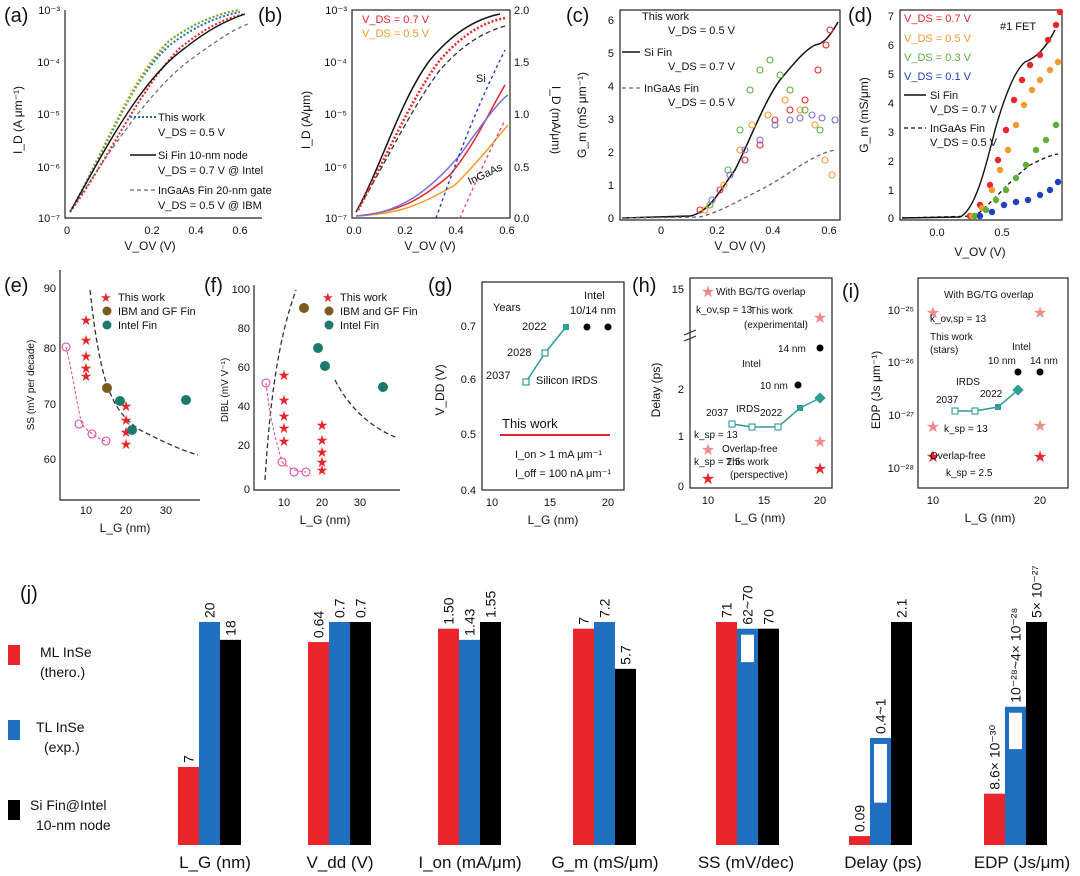 Image resolution: width=1080 pixels, height=876 pixels. Describe the element at coordinates (210, 610) in the screenshot. I see `bar-value-label: 20` at that location.